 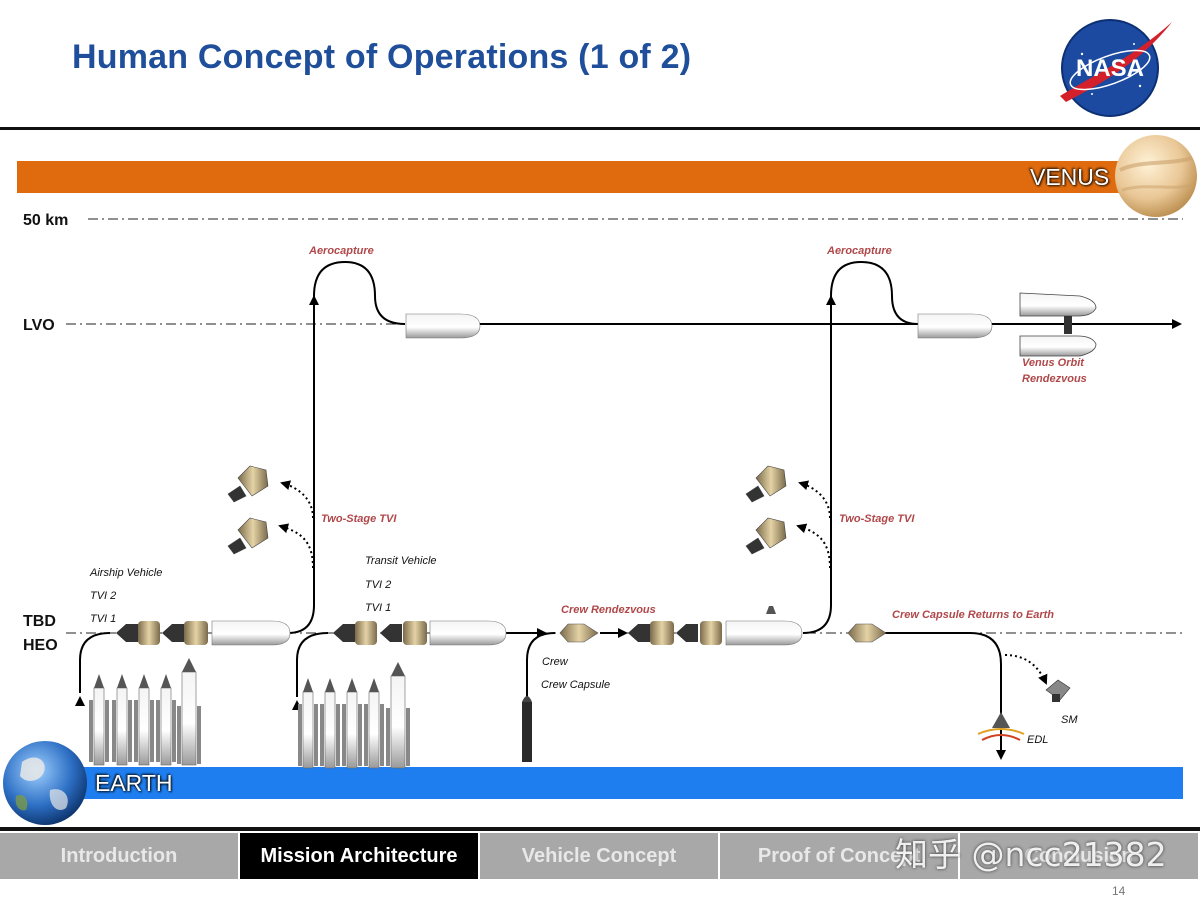 I want to click on page-title: Human Concept of Operations (1 of 2), so click(x=382, y=57).